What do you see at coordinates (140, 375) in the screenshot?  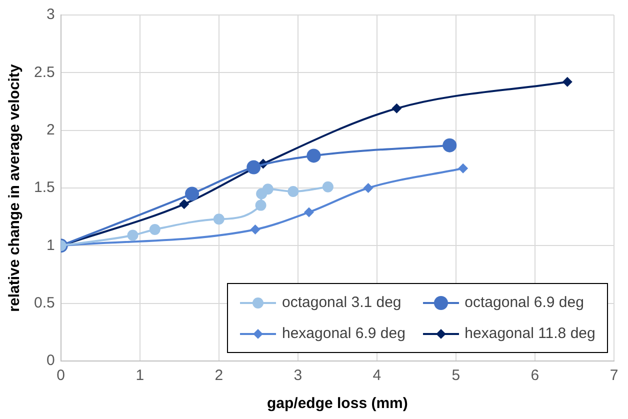 I see `x-tick-label: 1` at bounding box center [140, 375].